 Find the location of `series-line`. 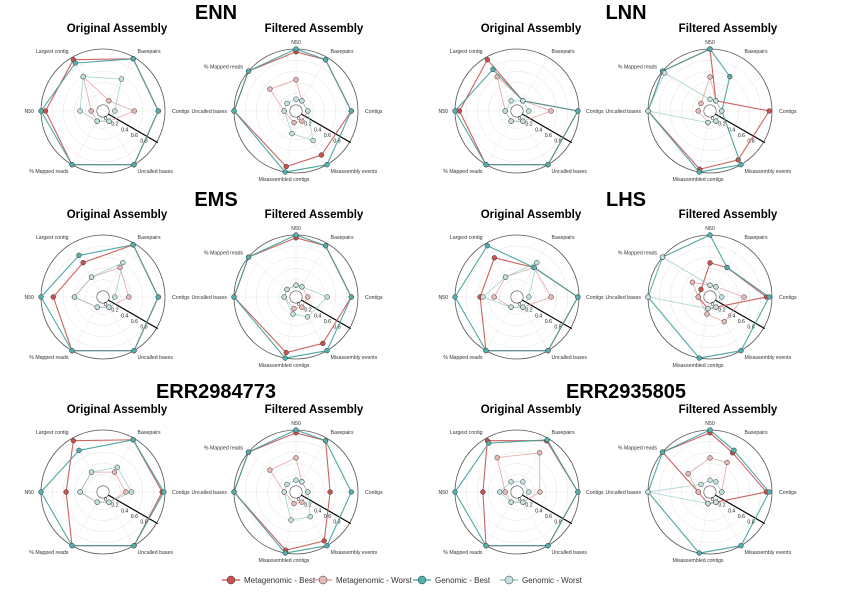

series-line is located at coordinates (292, 491).